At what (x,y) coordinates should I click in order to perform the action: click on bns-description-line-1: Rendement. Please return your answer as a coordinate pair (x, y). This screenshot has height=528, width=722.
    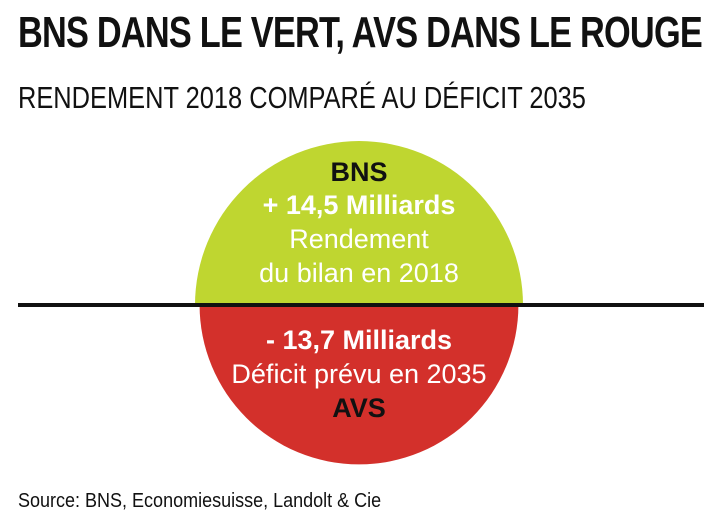
    Looking at the image, I should click on (359, 239).